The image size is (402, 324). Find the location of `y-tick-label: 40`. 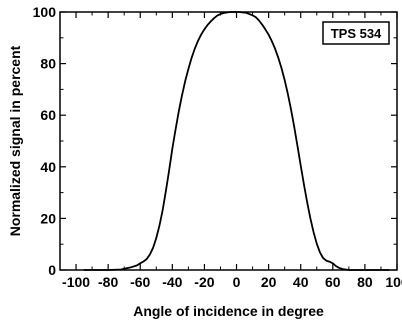

y-tick-label: 40 is located at coordinates (48, 167).